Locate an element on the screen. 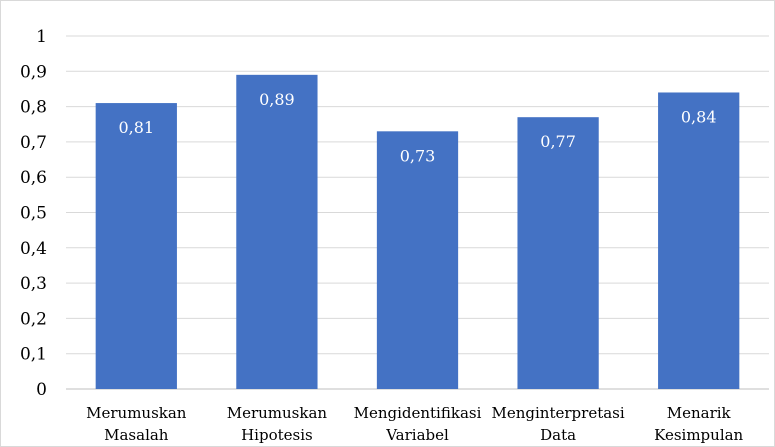 The height and width of the screenshot is (447, 775). data-label: 0,73 is located at coordinates (418, 155).